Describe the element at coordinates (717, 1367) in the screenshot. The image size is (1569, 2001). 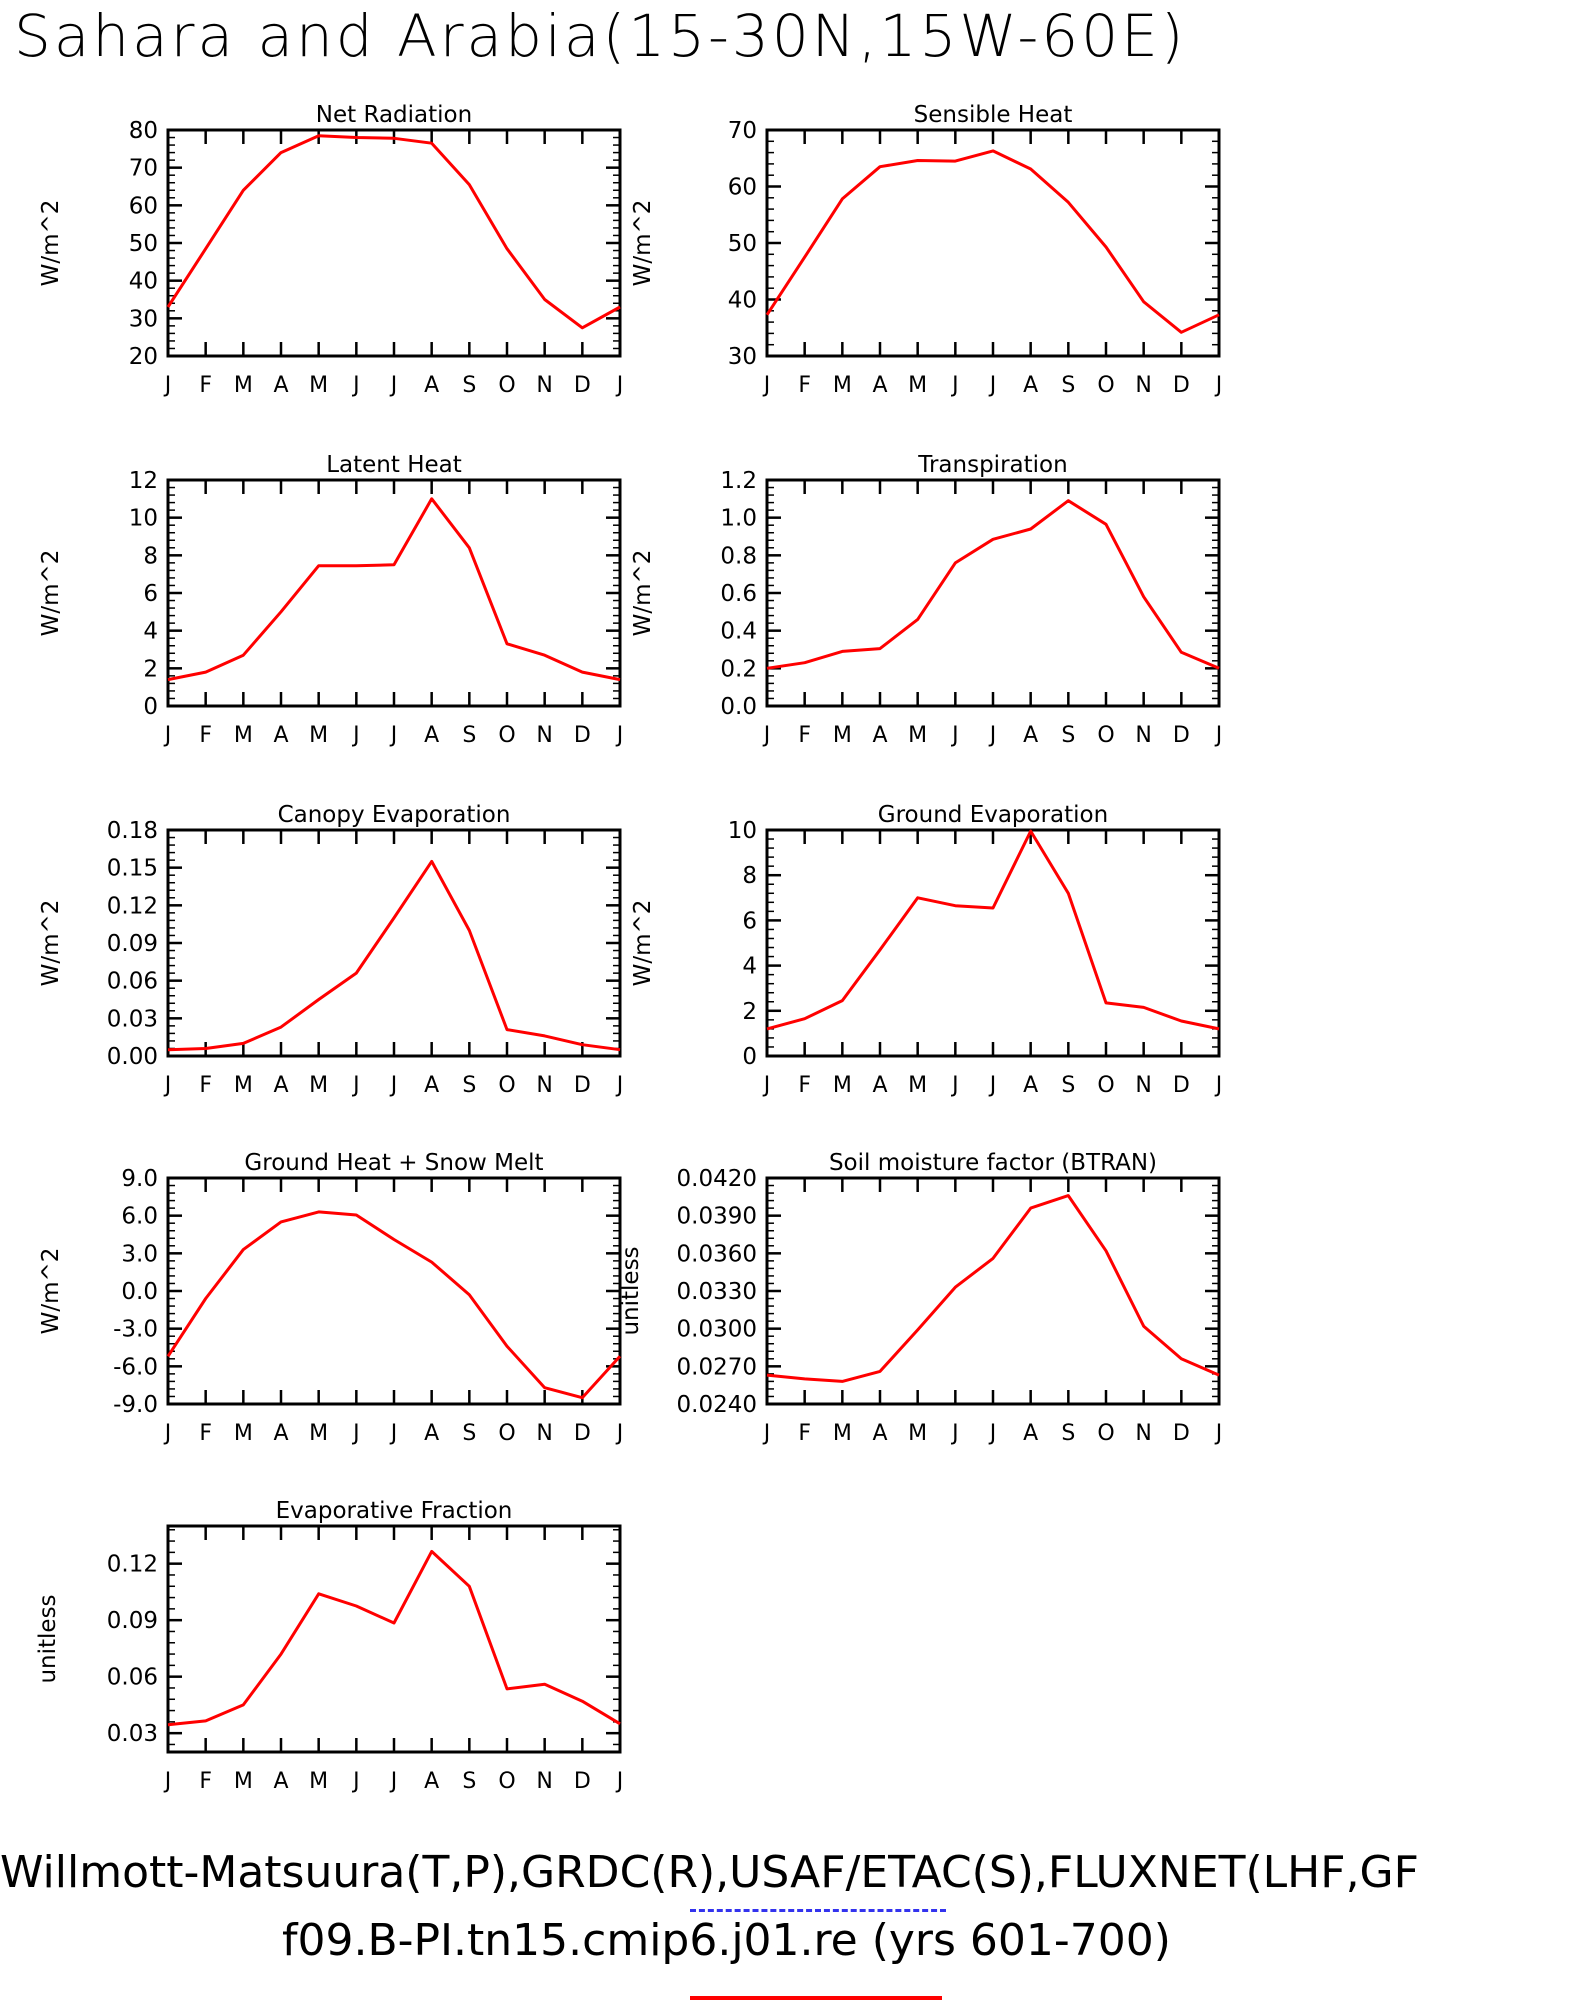
I see `y-tick-label: 0.0270` at that location.